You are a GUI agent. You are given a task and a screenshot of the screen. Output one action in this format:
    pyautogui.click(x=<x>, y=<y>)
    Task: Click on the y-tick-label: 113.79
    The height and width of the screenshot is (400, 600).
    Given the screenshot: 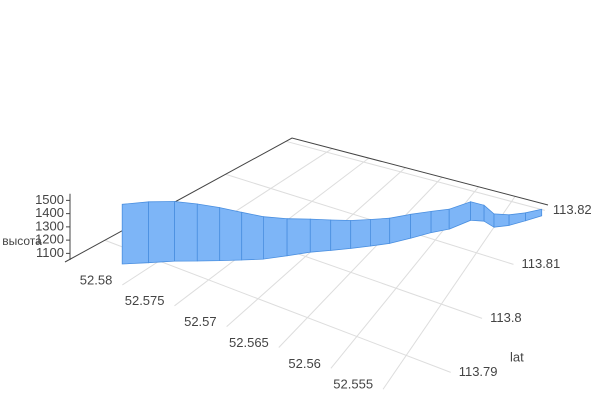 What is the action you would take?
    pyautogui.click(x=478, y=371)
    